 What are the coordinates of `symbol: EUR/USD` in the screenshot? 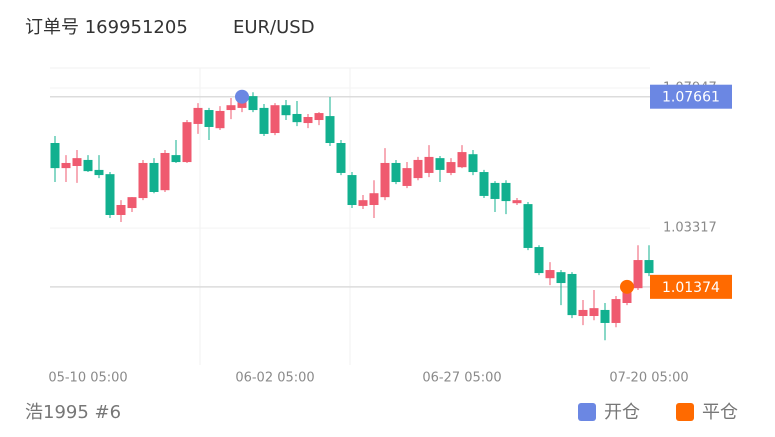 It's located at (274, 27).